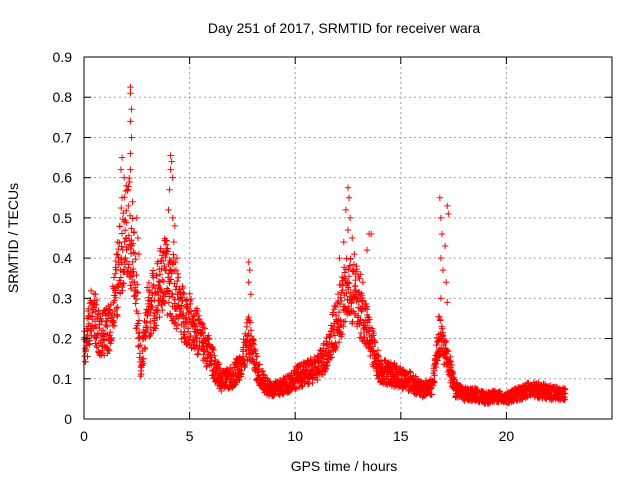 The width and height of the screenshot is (640, 480). Describe the element at coordinates (344, 466) in the screenshot. I see `x-axis-title: GPS time / hours` at that location.